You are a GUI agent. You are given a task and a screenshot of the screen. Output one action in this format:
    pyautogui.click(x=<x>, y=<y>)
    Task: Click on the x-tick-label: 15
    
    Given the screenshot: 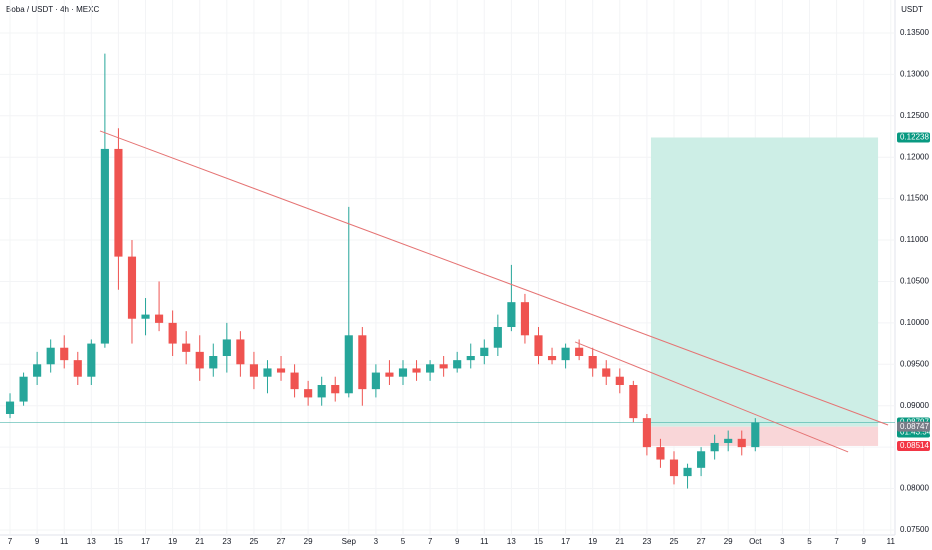 What is the action you would take?
    pyautogui.click(x=538, y=541)
    